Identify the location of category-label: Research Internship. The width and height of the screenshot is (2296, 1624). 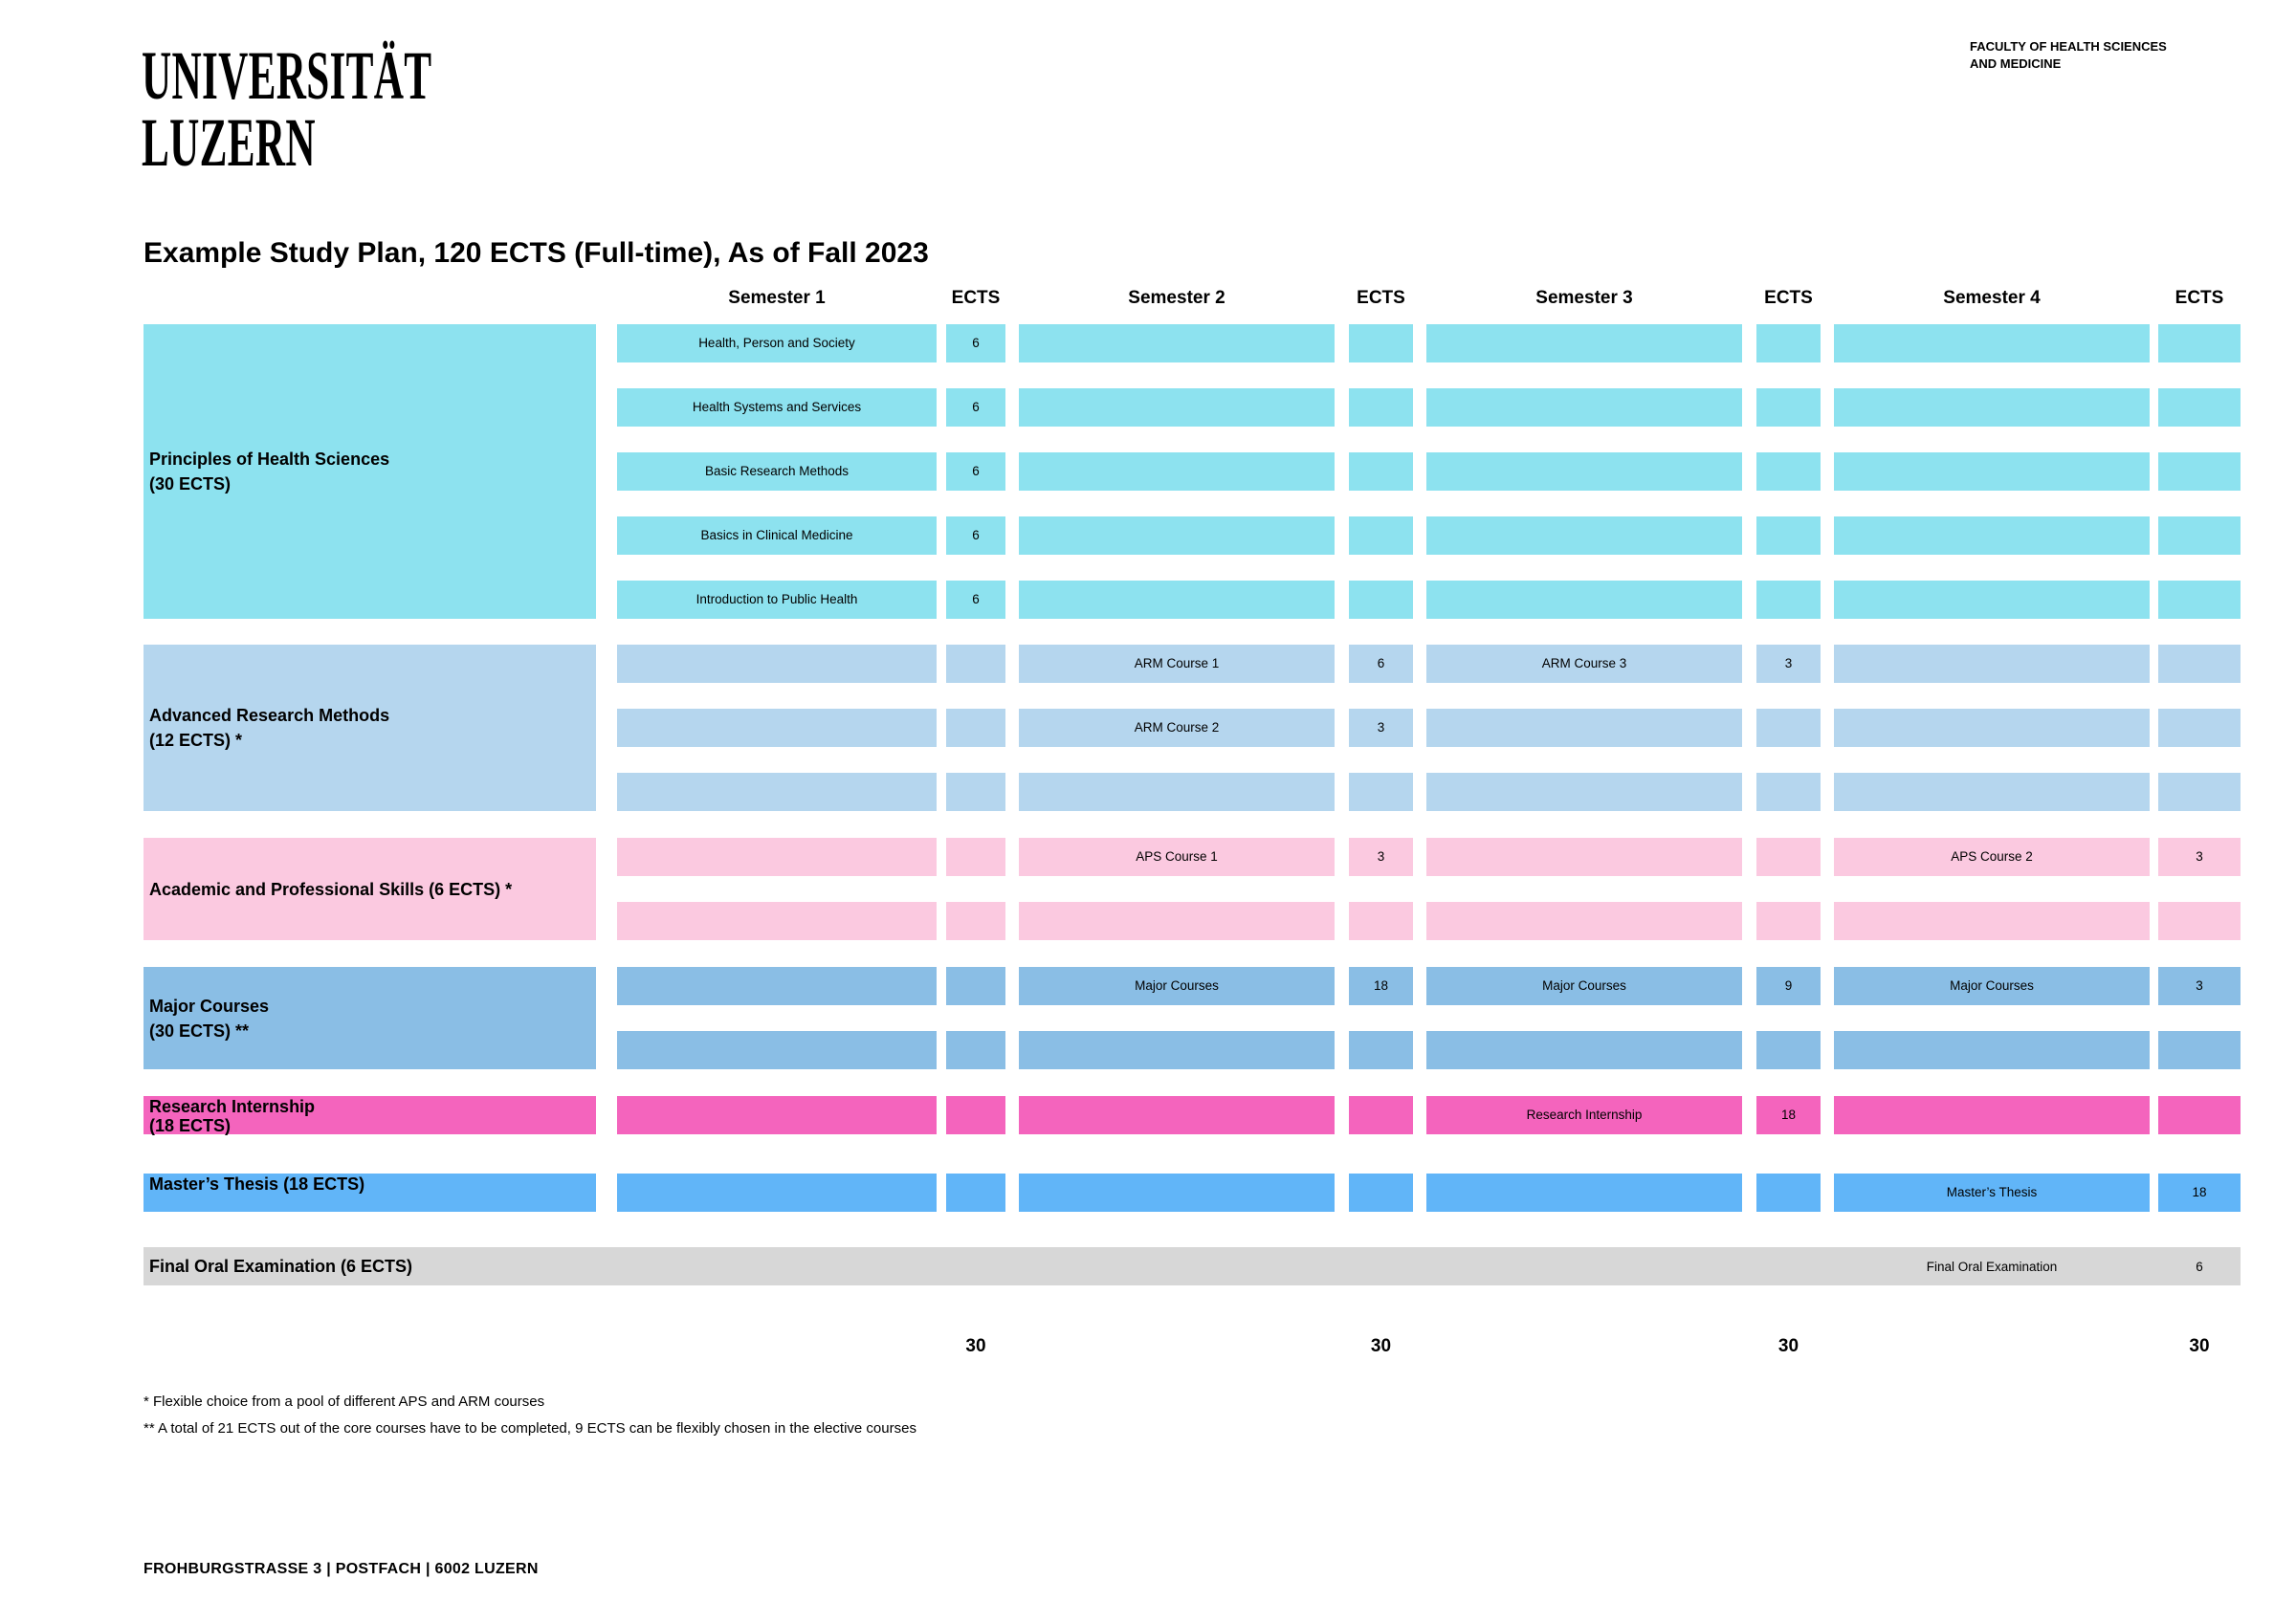
(232, 1107).